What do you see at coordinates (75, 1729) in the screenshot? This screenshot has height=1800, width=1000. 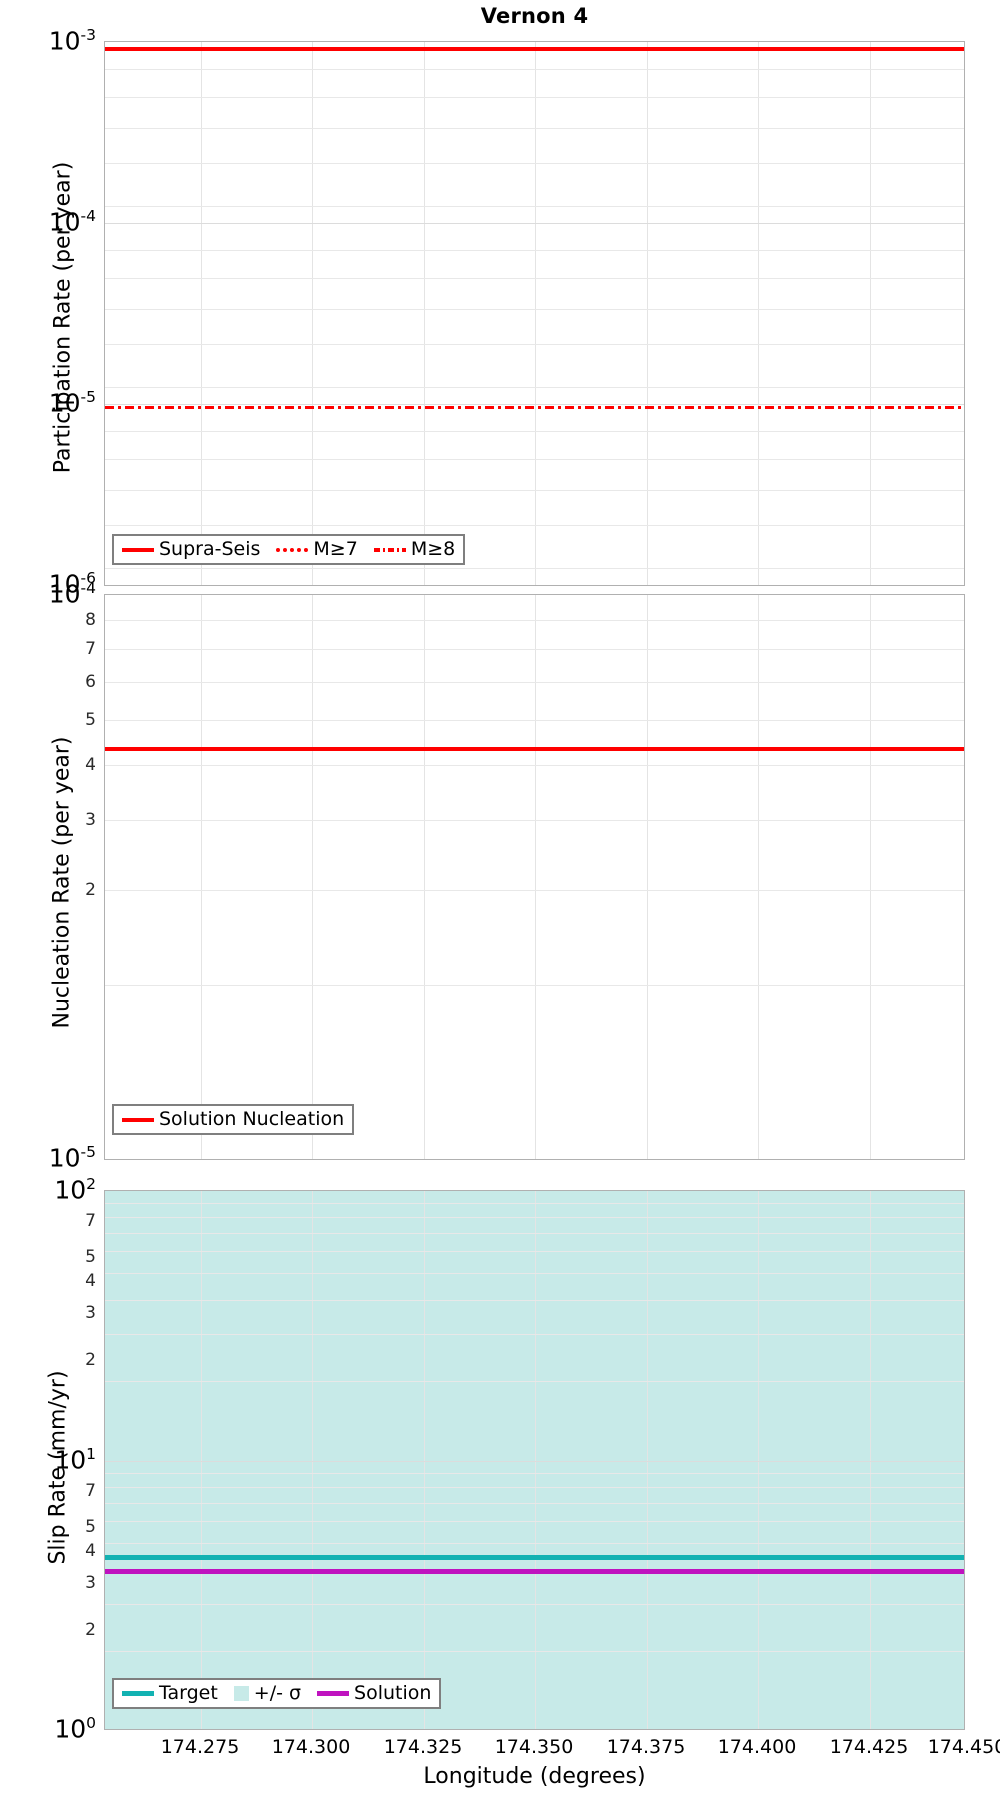 I see `ytick-label: 10⁰` at bounding box center [75, 1729].